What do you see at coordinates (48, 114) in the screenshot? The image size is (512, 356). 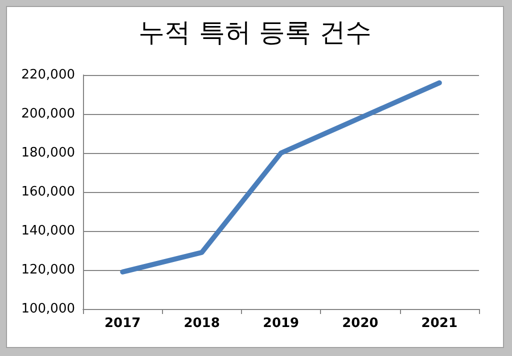 I see `y-tick-label: 200,000` at bounding box center [48, 114].